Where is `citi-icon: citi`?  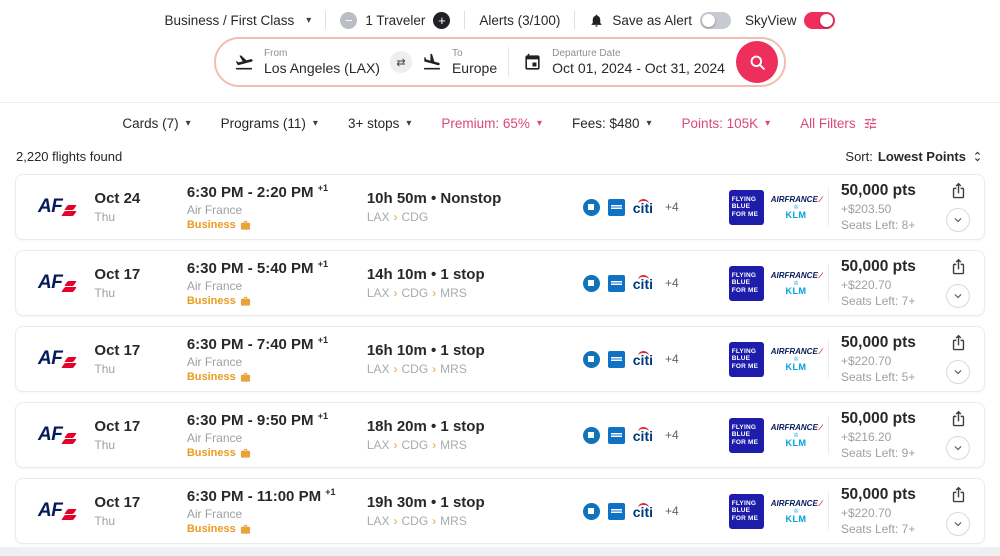 citi-icon: citi is located at coordinates (642, 511).